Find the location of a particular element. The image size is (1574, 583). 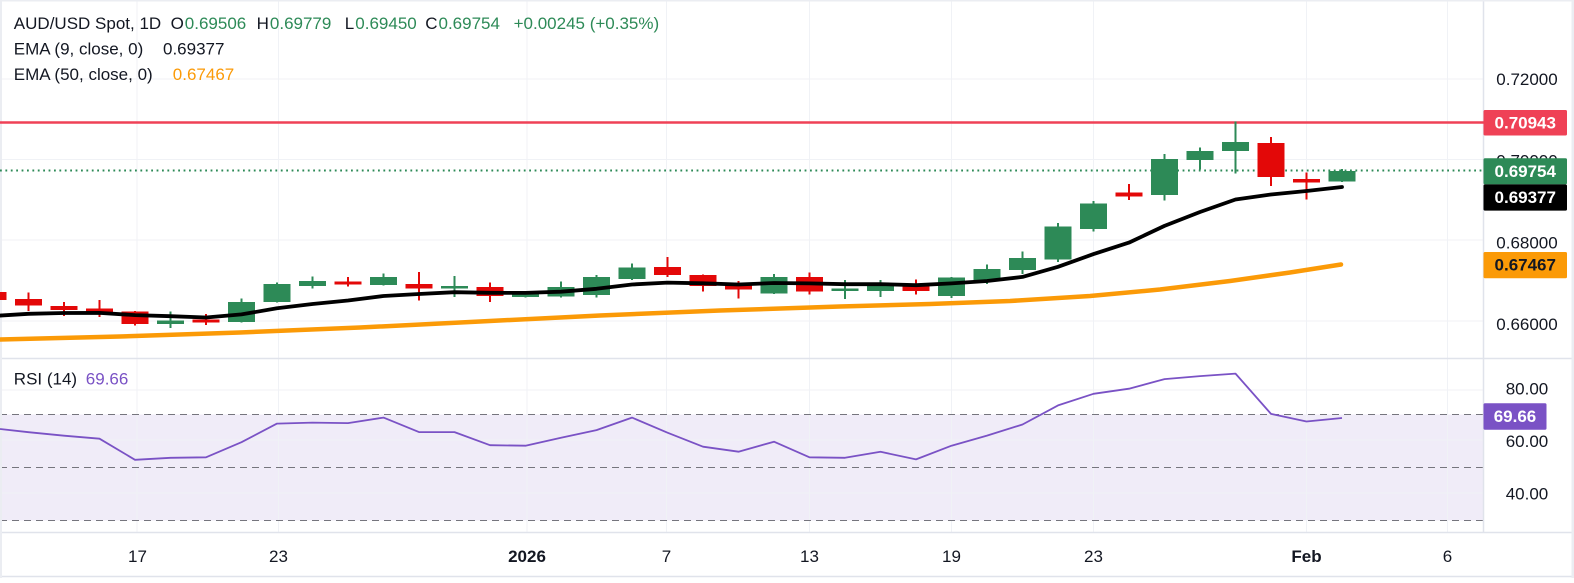

svg-text: 6 is located at coordinates (1447, 556).